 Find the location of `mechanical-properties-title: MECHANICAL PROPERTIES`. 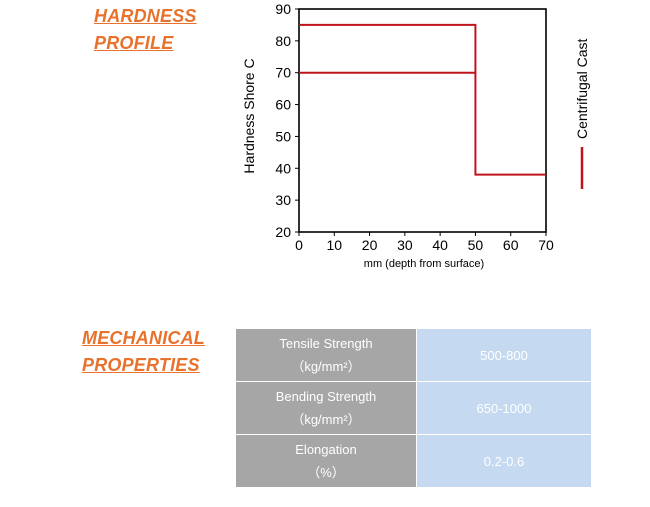

mechanical-properties-title: MECHANICAL PROPERTIES is located at coordinates (143, 352).